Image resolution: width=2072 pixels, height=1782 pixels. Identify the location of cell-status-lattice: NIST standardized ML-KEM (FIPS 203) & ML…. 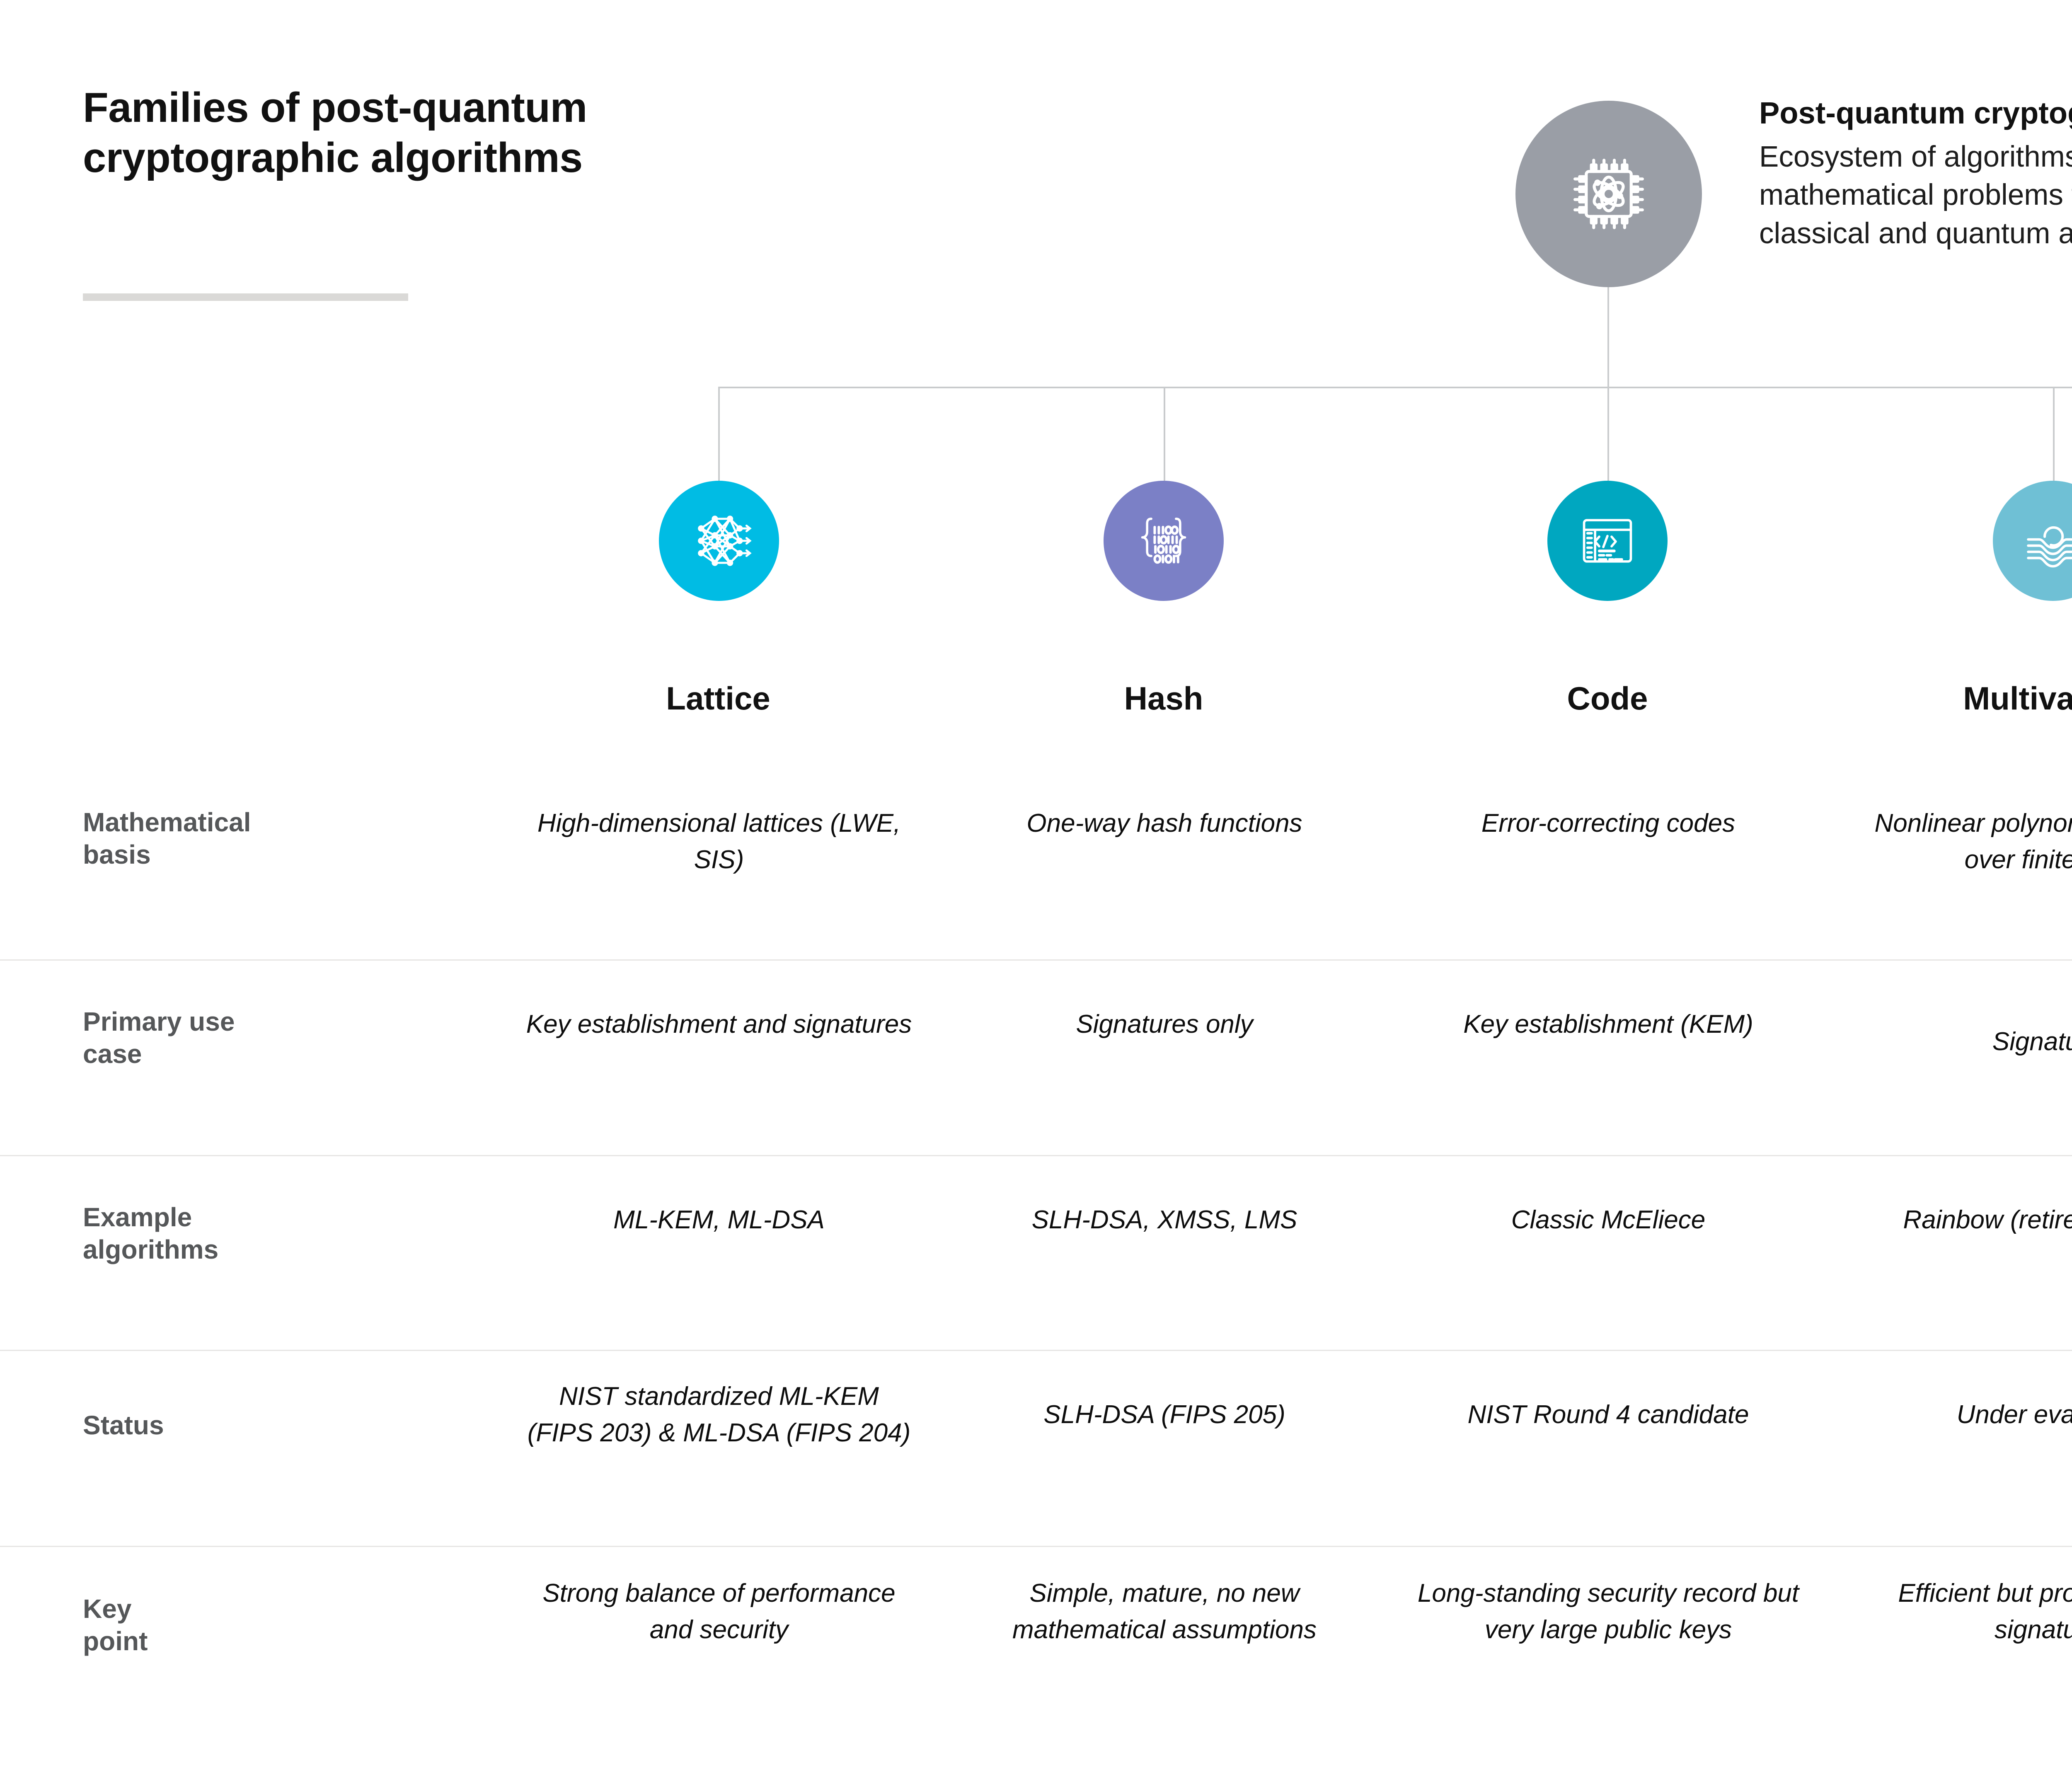
(719, 1415).